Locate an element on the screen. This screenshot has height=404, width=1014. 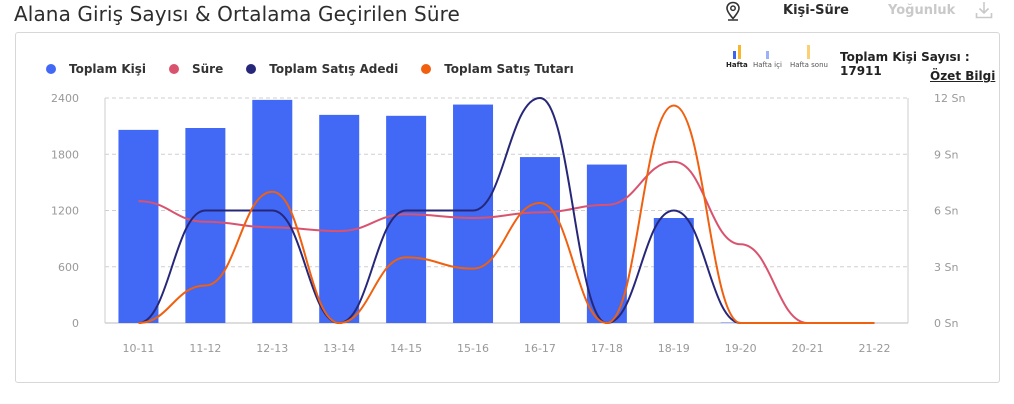
y2-tick-label: 0 Sn is located at coordinates (946, 323).